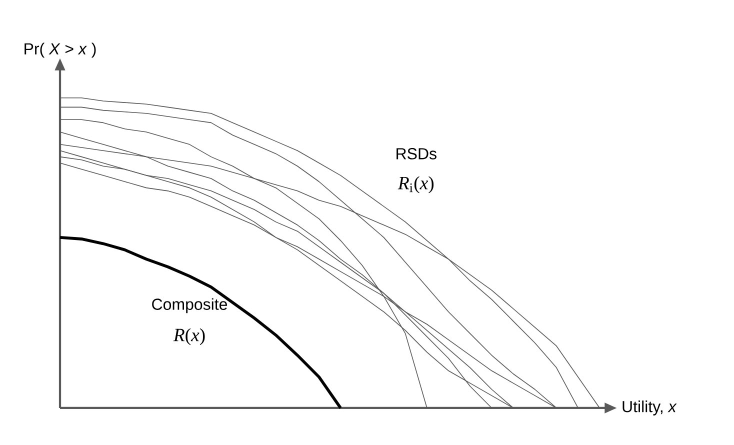 This screenshot has width=734, height=445. What do you see at coordinates (60, 50) in the screenshot?
I see `y-axis-title: Pr( X > x )` at bounding box center [60, 50].